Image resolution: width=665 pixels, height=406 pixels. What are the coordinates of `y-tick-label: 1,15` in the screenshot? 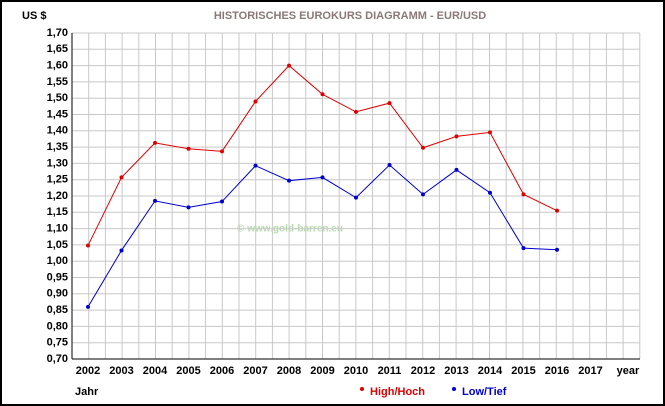 It's located at (57, 212).